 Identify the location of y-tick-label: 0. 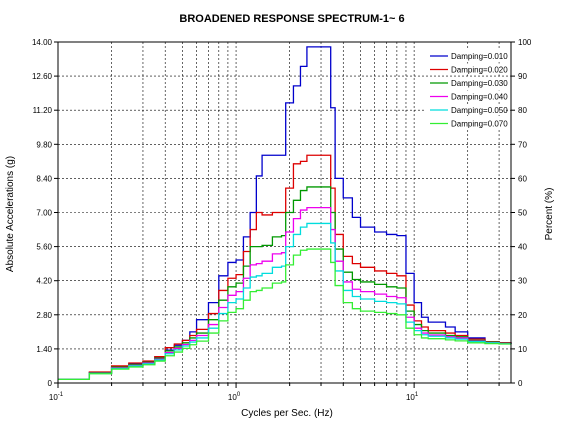
(50, 383).